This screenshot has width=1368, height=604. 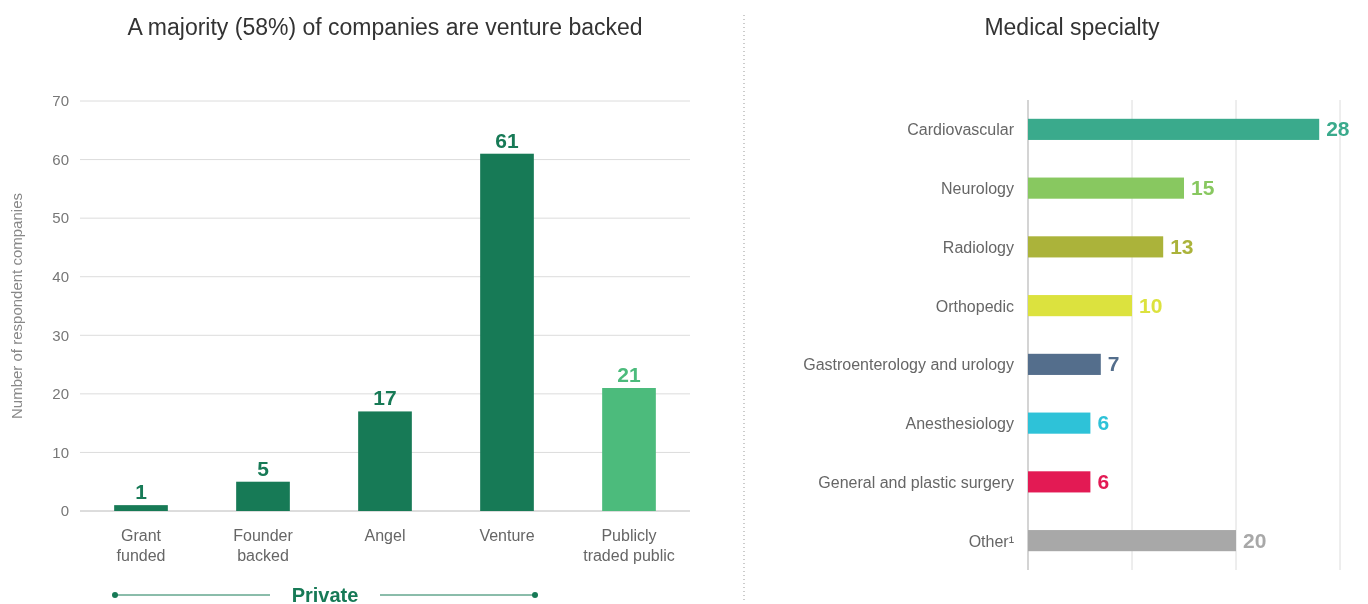 I want to click on y-tick-label: Orthopedic, so click(x=974, y=306).